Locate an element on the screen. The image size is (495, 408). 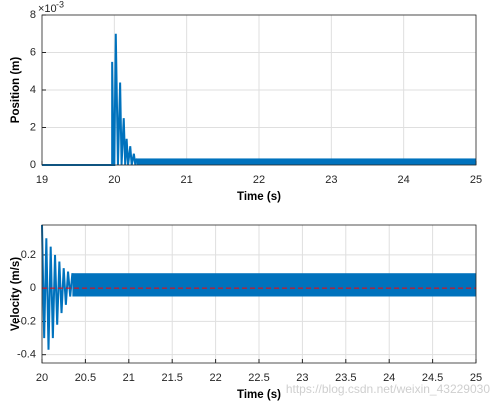
x-tick-label: 19 is located at coordinates (42, 180).